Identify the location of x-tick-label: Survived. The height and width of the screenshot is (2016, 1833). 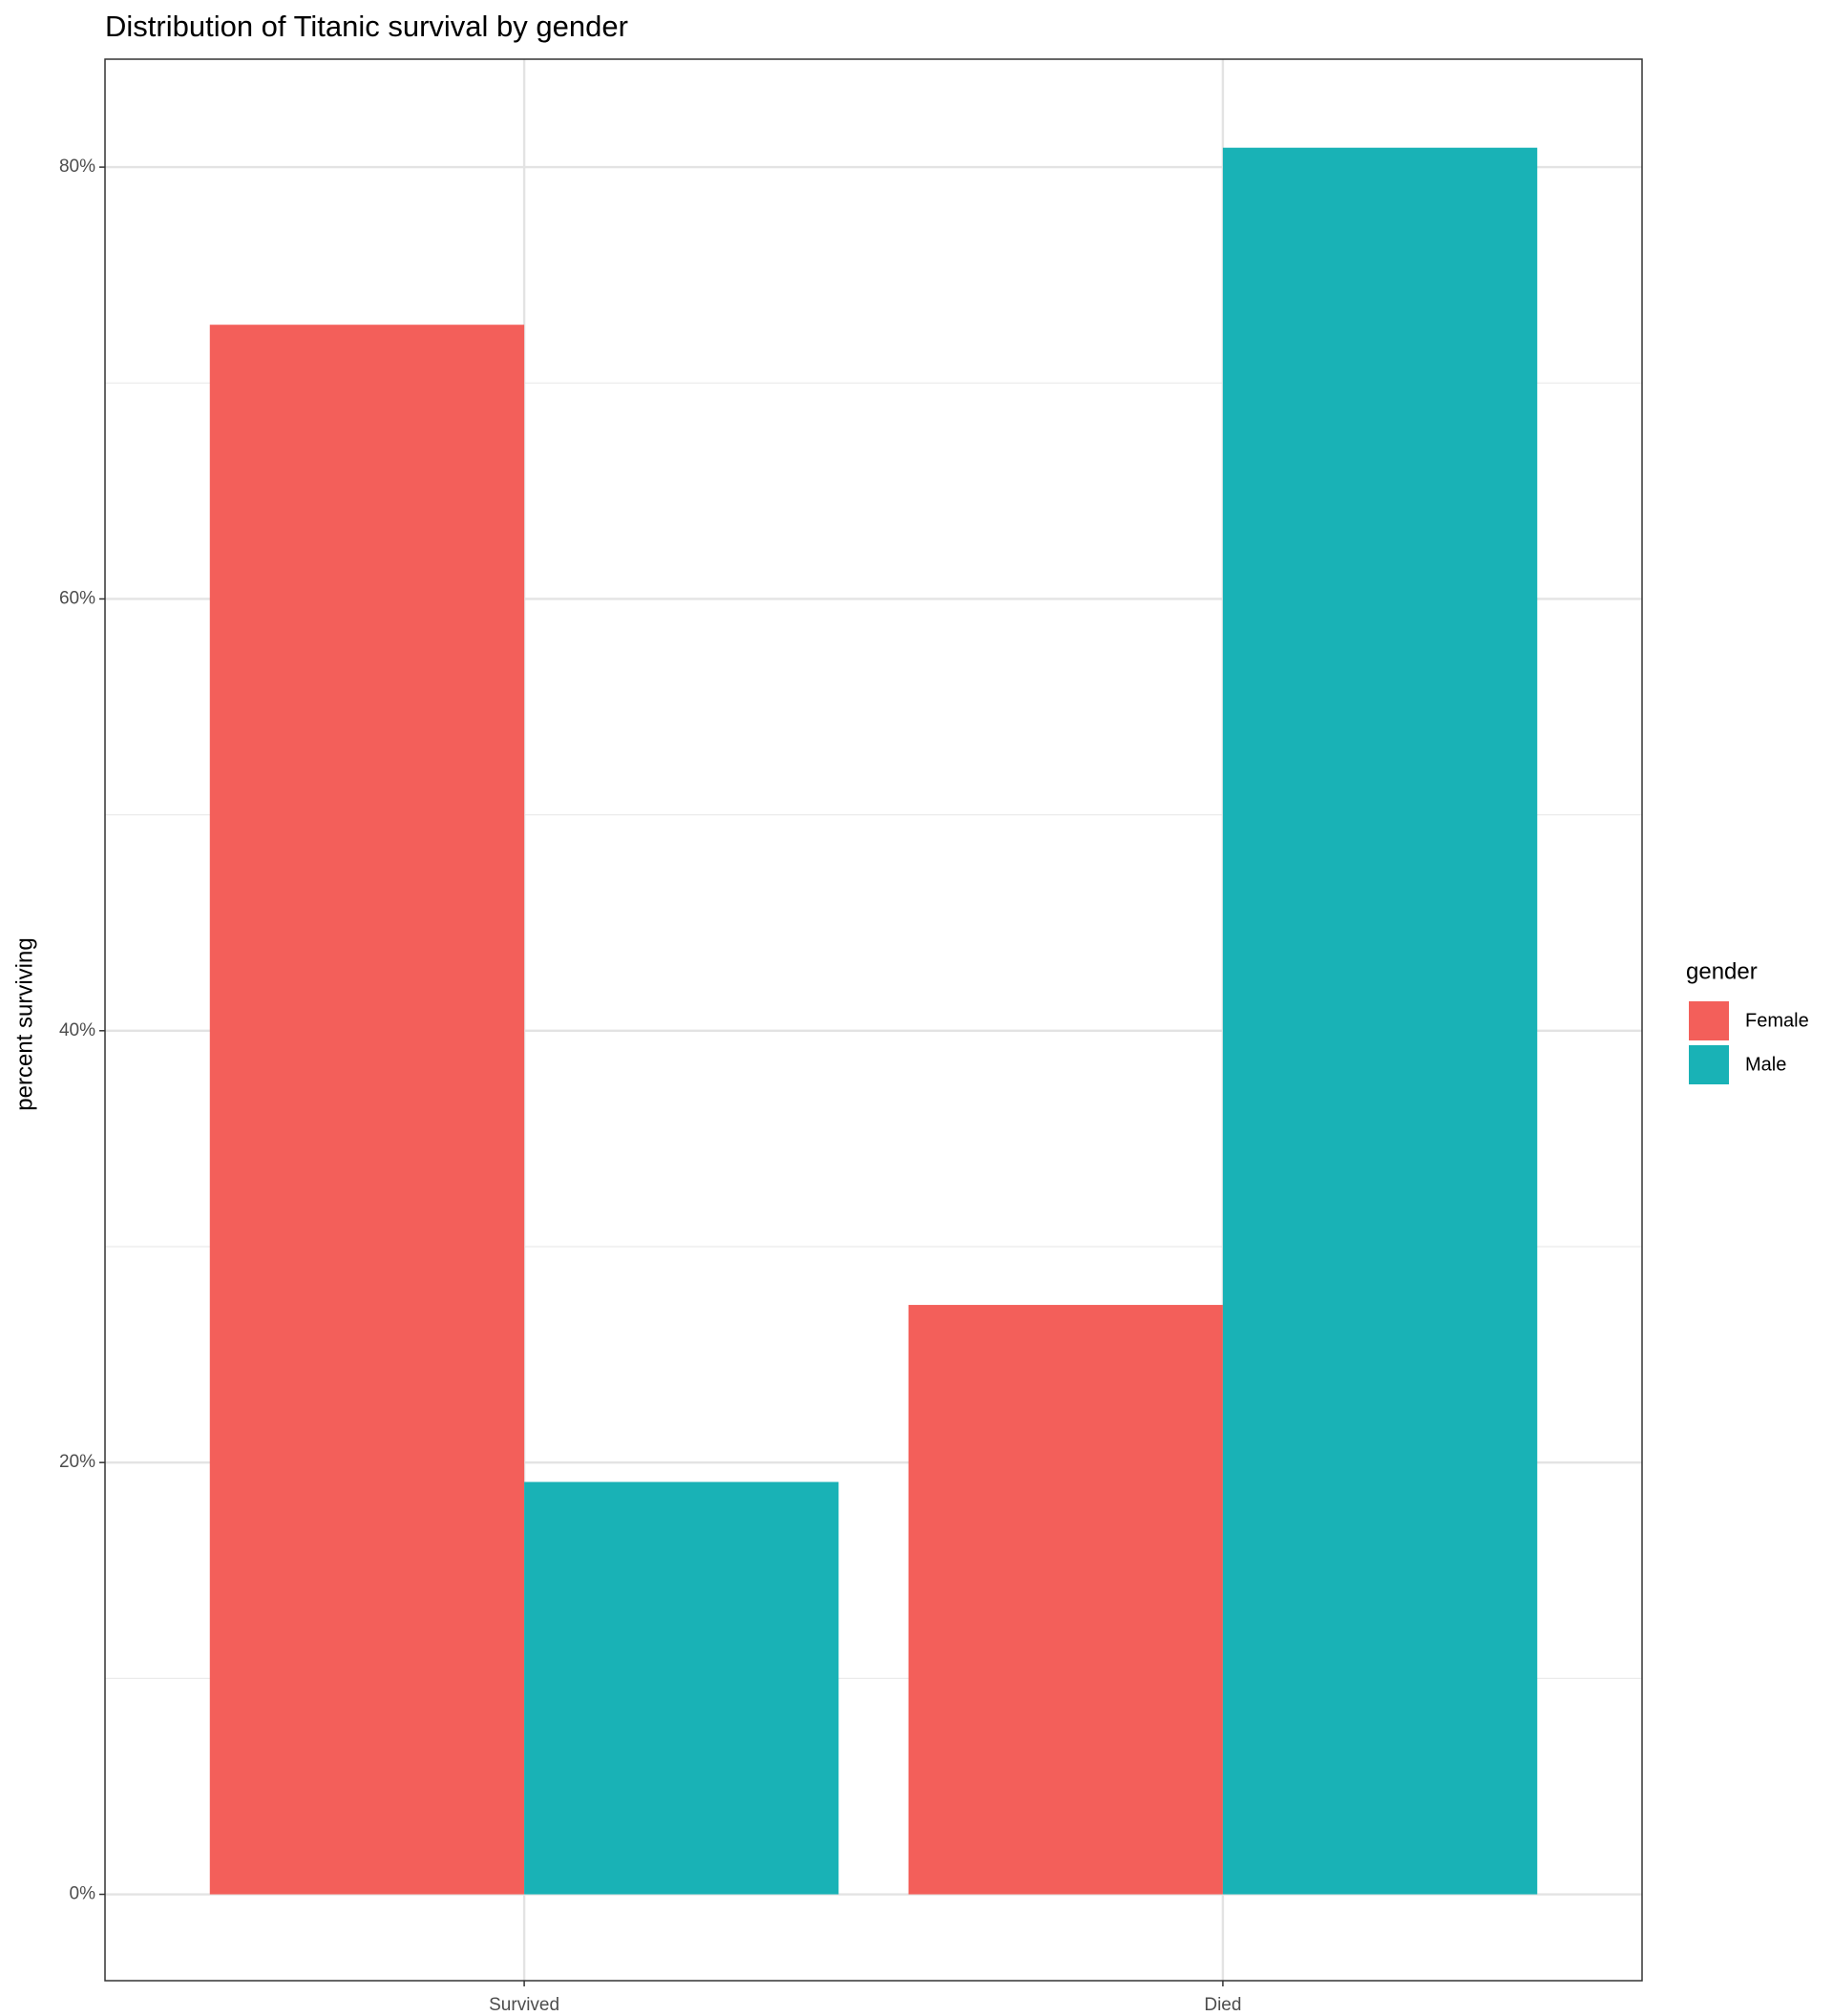
(524, 2005).